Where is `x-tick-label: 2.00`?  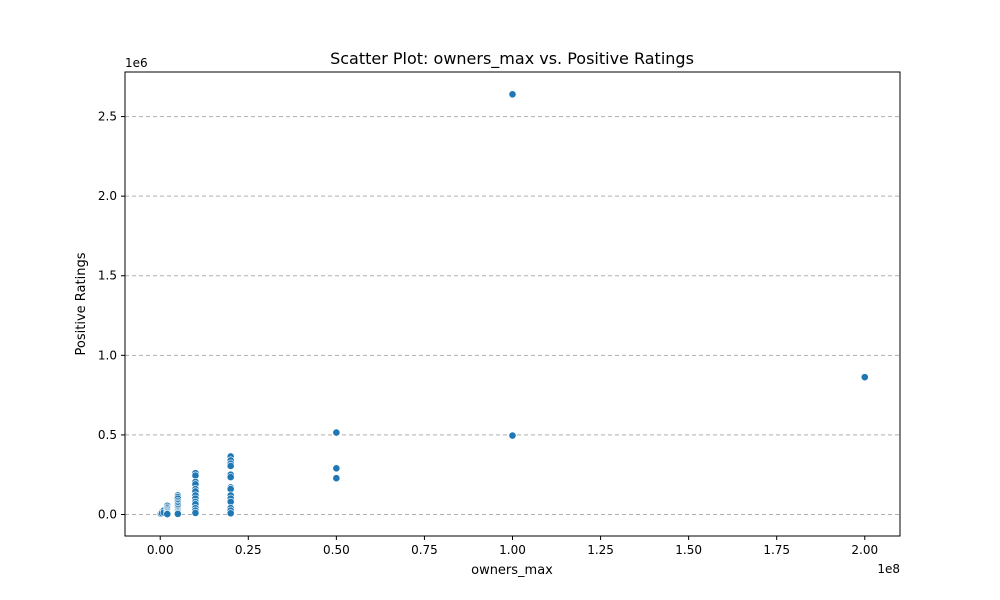 x-tick-label: 2.00 is located at coordinates (864, 550).